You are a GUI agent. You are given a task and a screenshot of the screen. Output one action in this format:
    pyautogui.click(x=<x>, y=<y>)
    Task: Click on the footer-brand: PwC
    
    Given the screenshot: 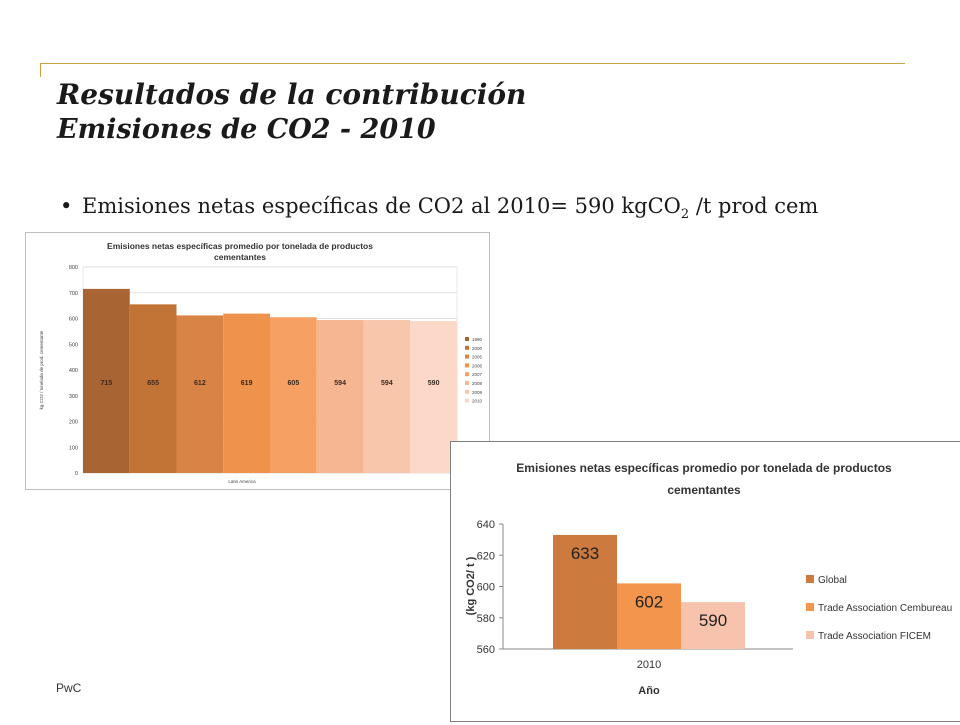 What is the action you would take?
    pyautogui.click(x=69, y=688)
    